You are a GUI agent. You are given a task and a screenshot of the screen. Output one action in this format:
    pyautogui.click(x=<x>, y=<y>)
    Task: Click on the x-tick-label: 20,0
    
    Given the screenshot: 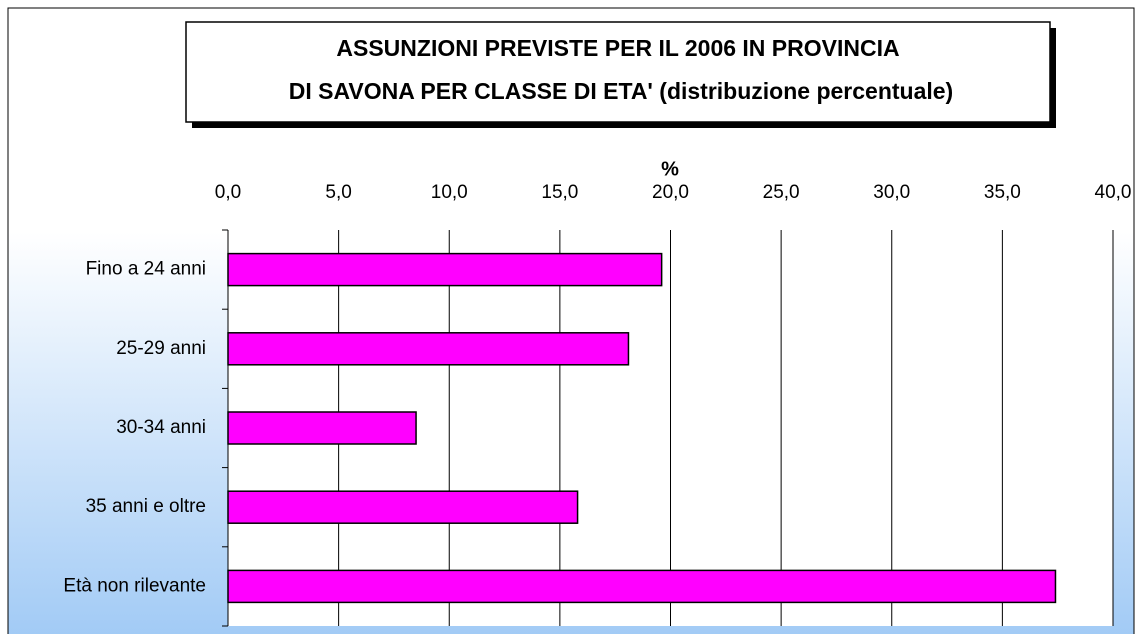 What is the action you would take?
    pyautogui.click(x=670, y=192)
    